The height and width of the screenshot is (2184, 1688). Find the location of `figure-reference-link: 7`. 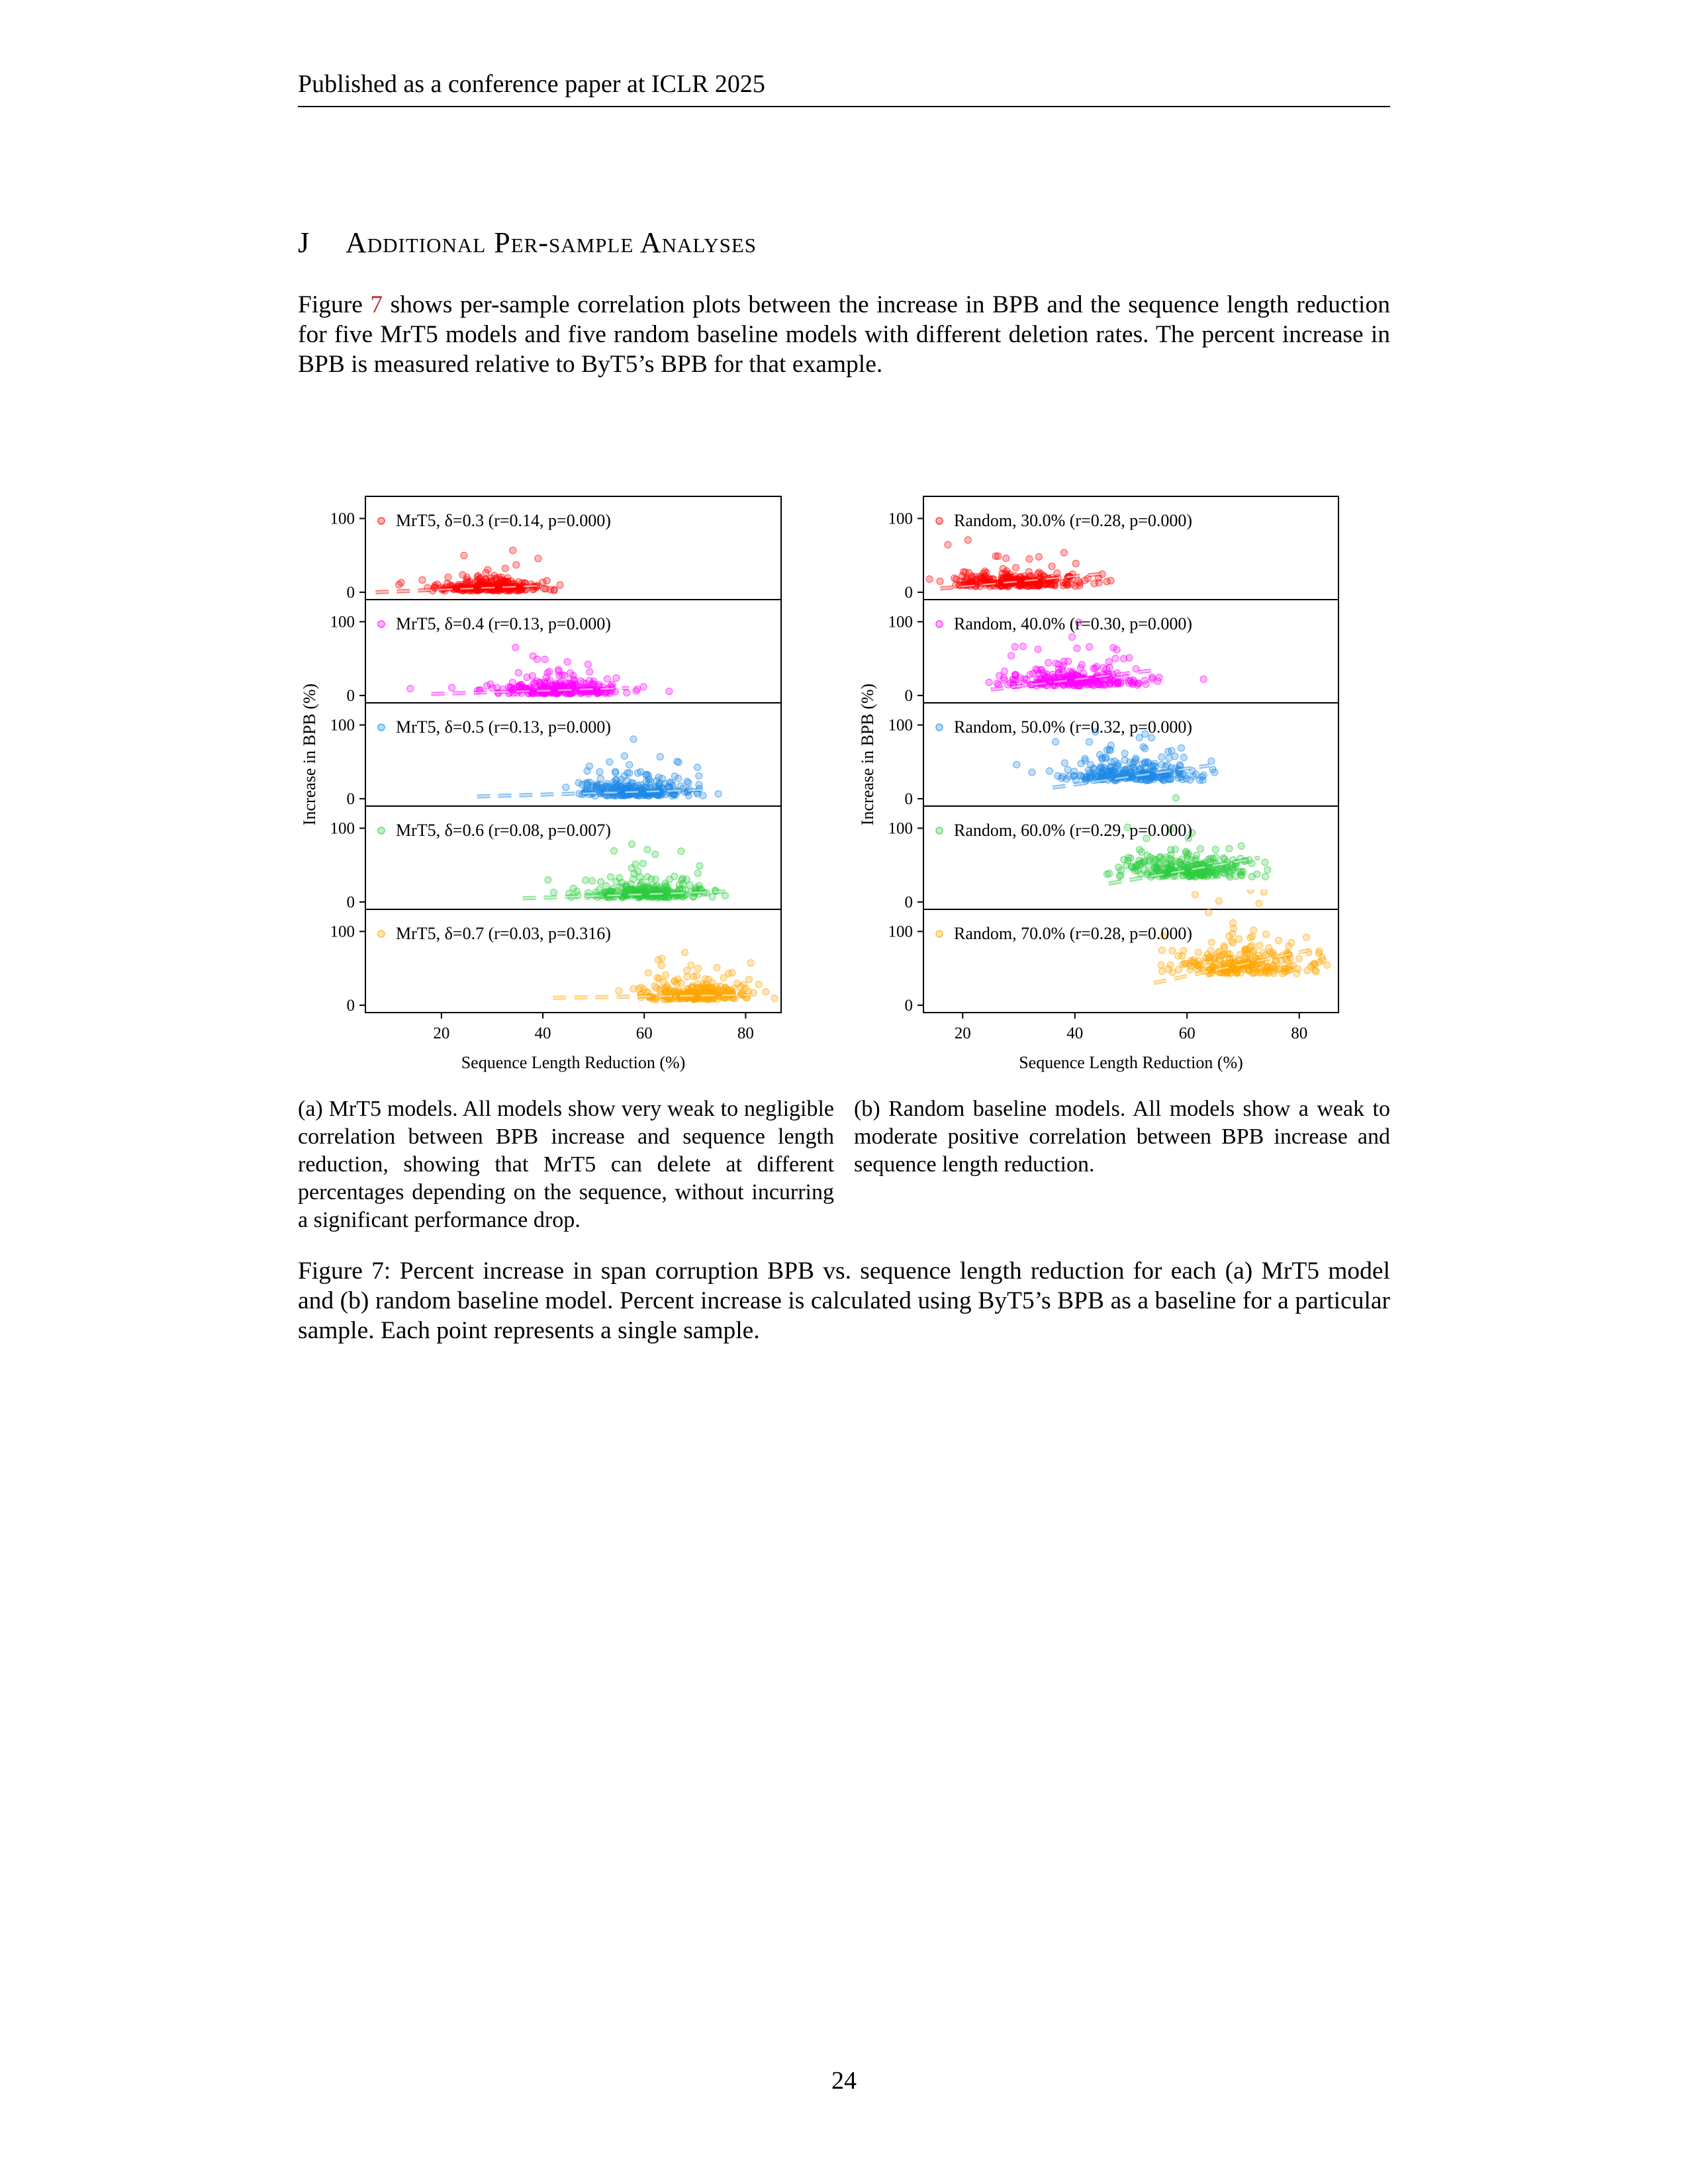

figure-reference-link: 7 is located at coordinates (376, 304).